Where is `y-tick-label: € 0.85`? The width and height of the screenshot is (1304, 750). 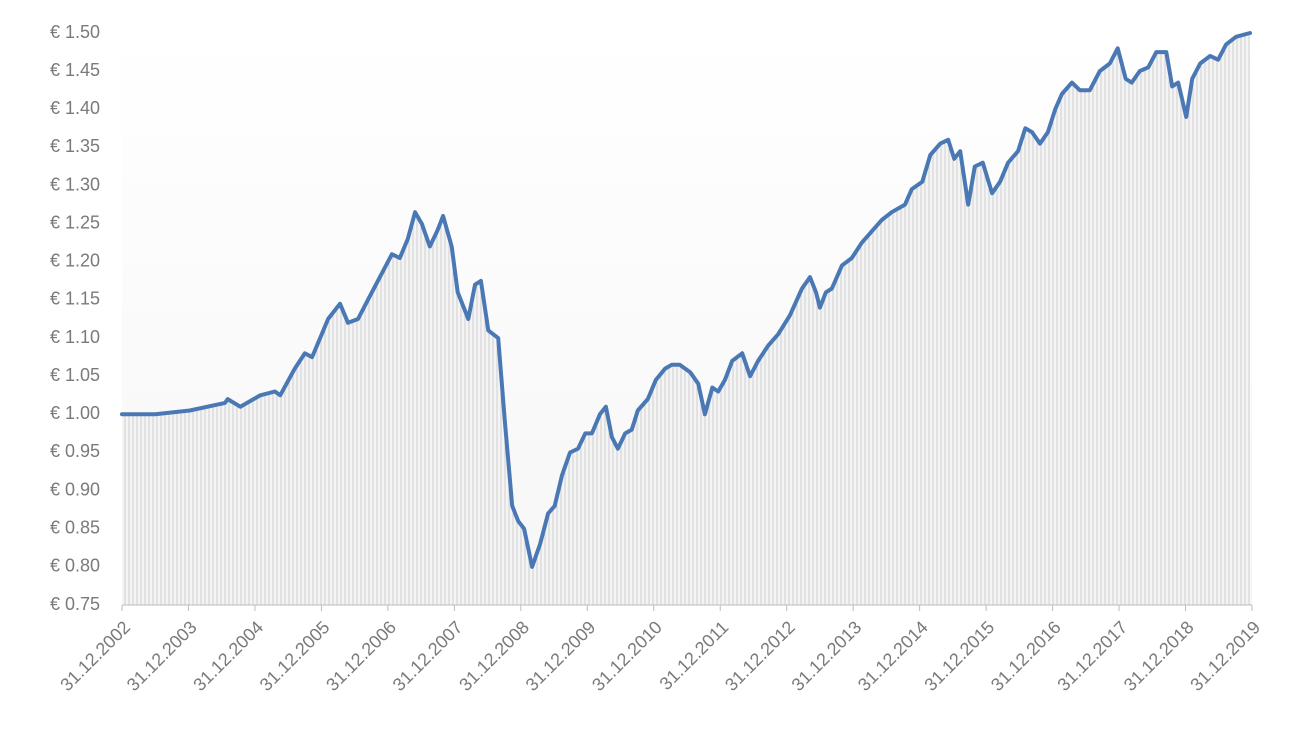 y-tick-label: € 0.85 is located at coordinates (75, 527).